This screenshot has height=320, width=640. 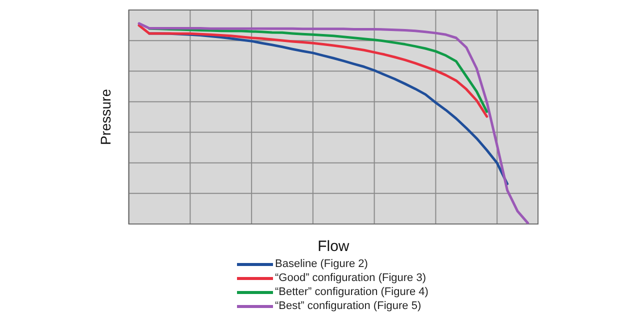 I want to click on x-axis-title: Flow, so click(x=334, y=247).